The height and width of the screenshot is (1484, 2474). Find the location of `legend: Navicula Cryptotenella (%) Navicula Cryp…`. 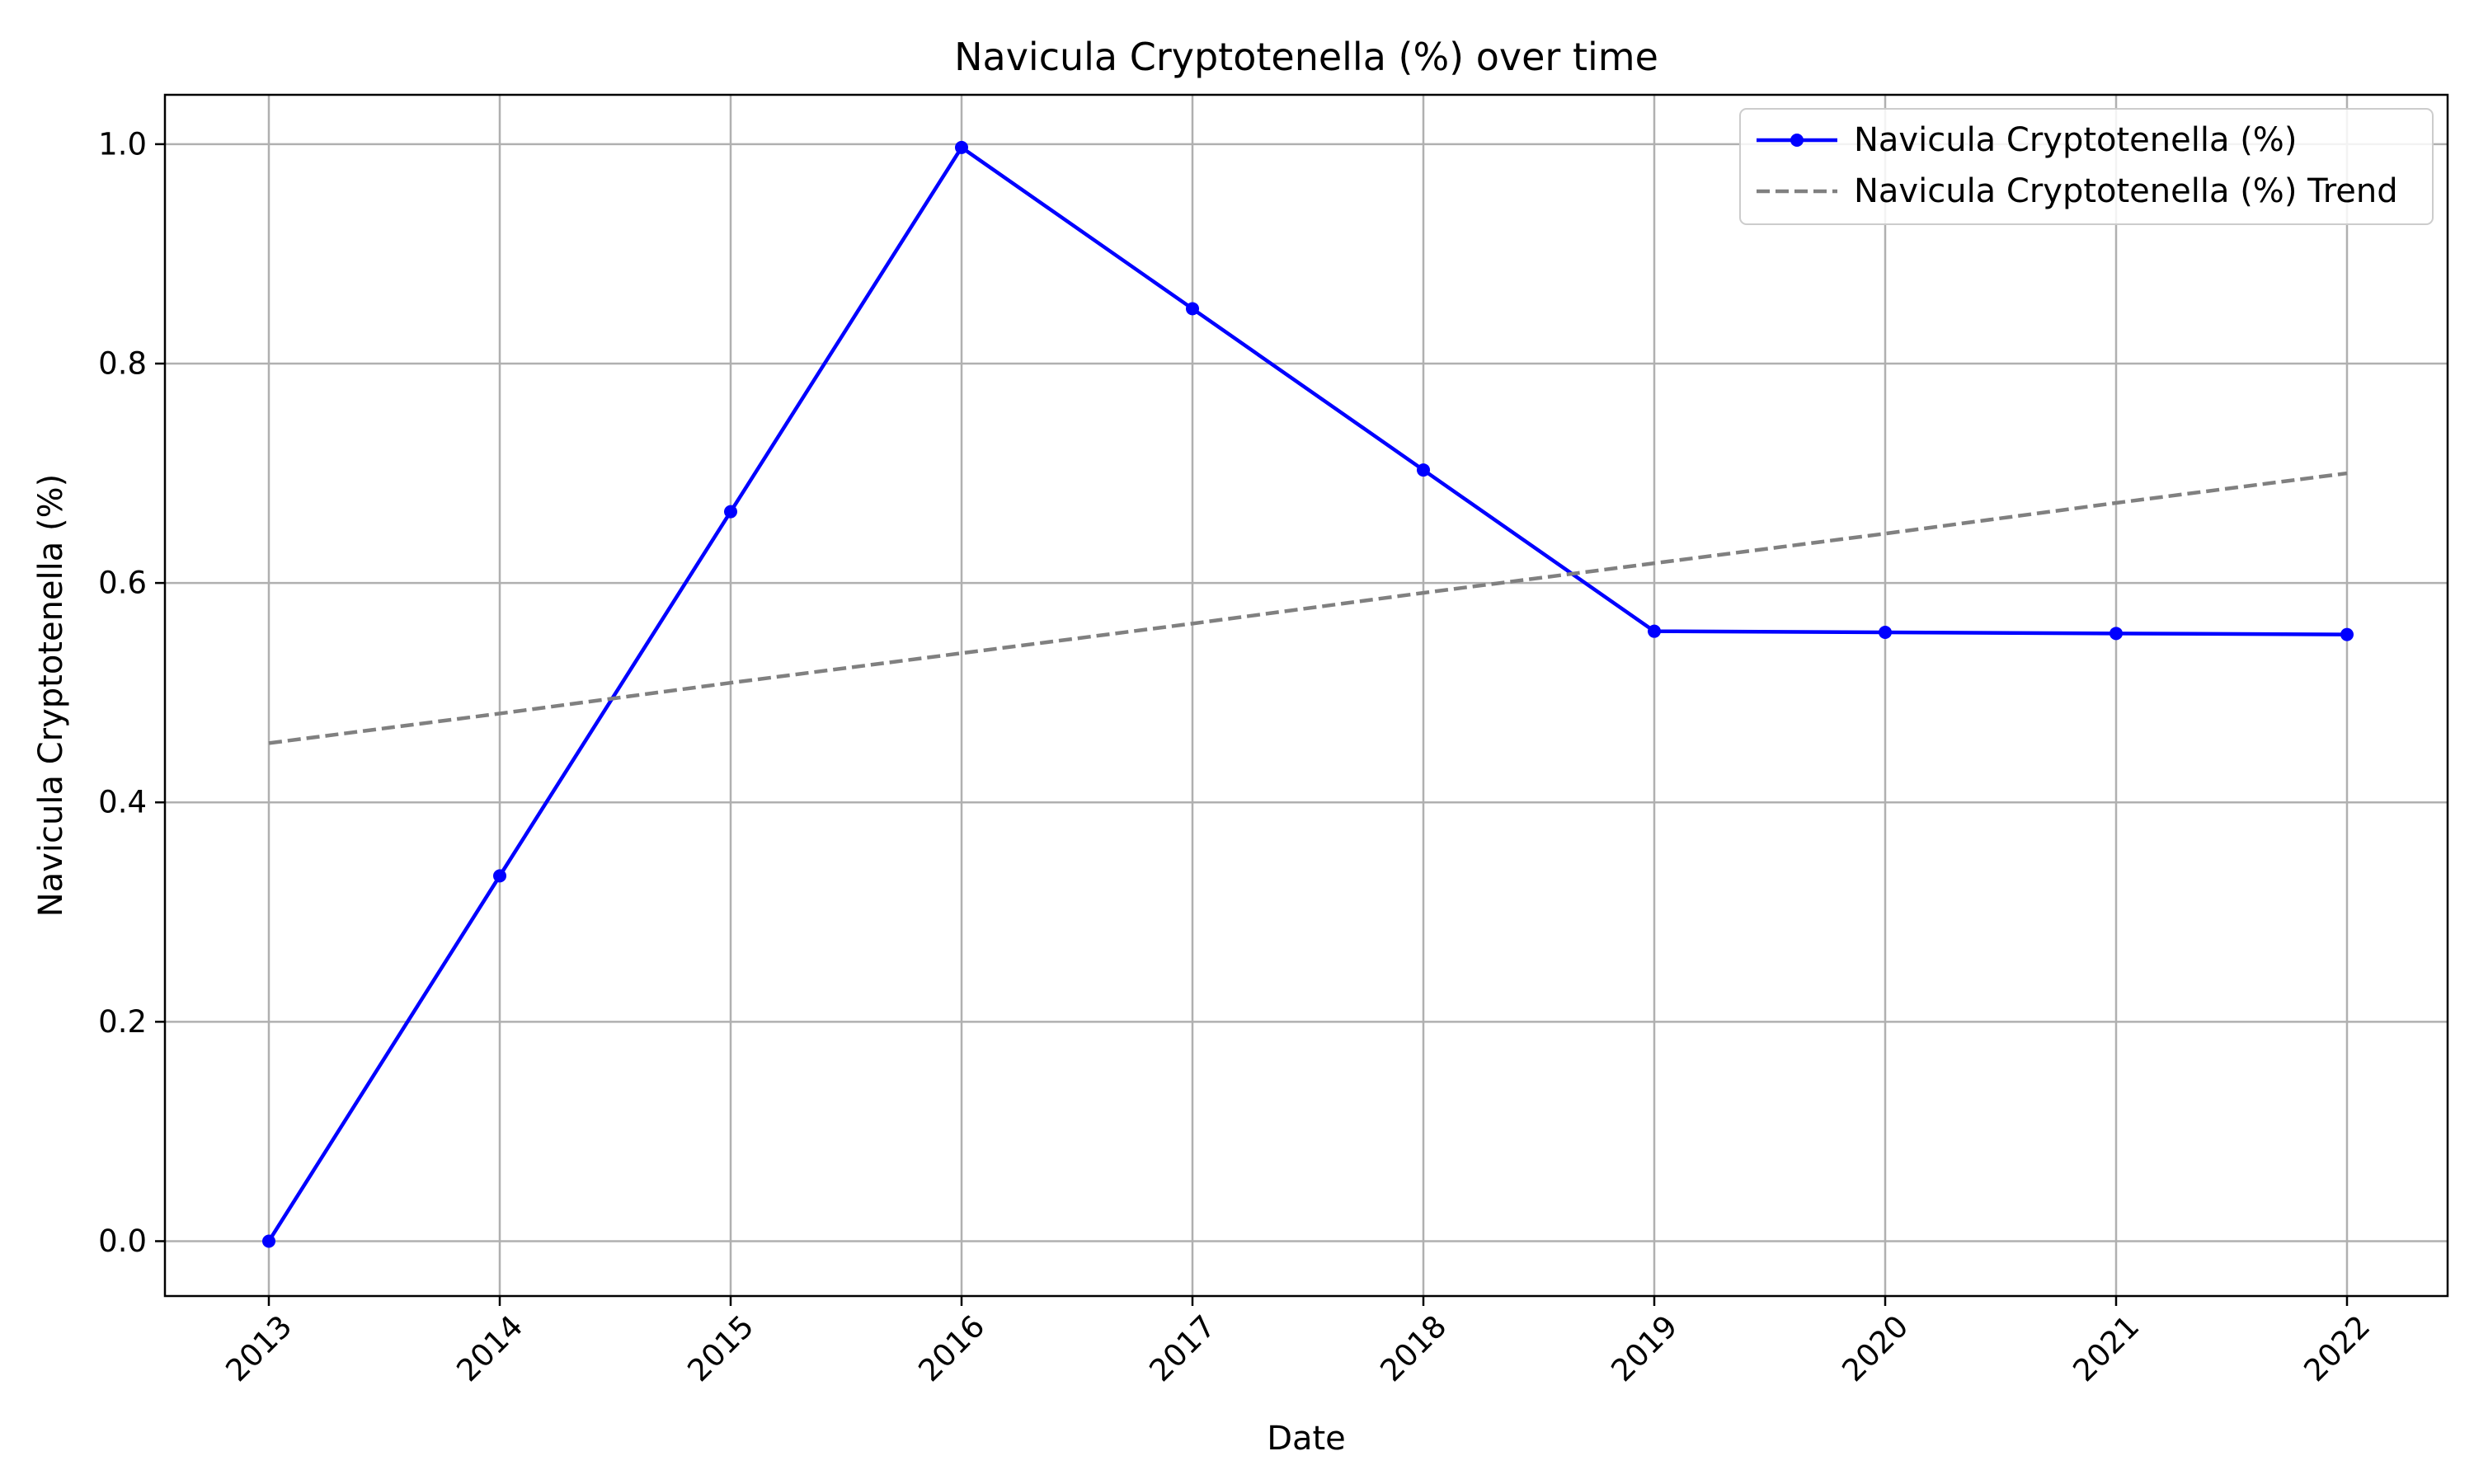

legend: Navicula Cryptotenella (%) Navicula Cryp… is located at coordinates (2086, 166).